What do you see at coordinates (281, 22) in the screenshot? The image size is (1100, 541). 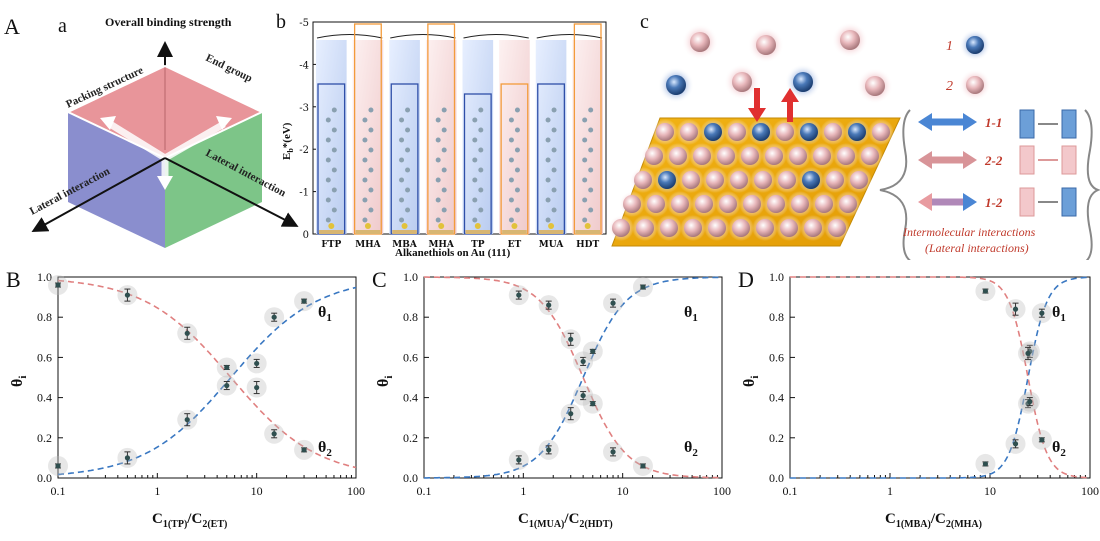 I see `panel-label-b: b` at bounding box center [281, 22].